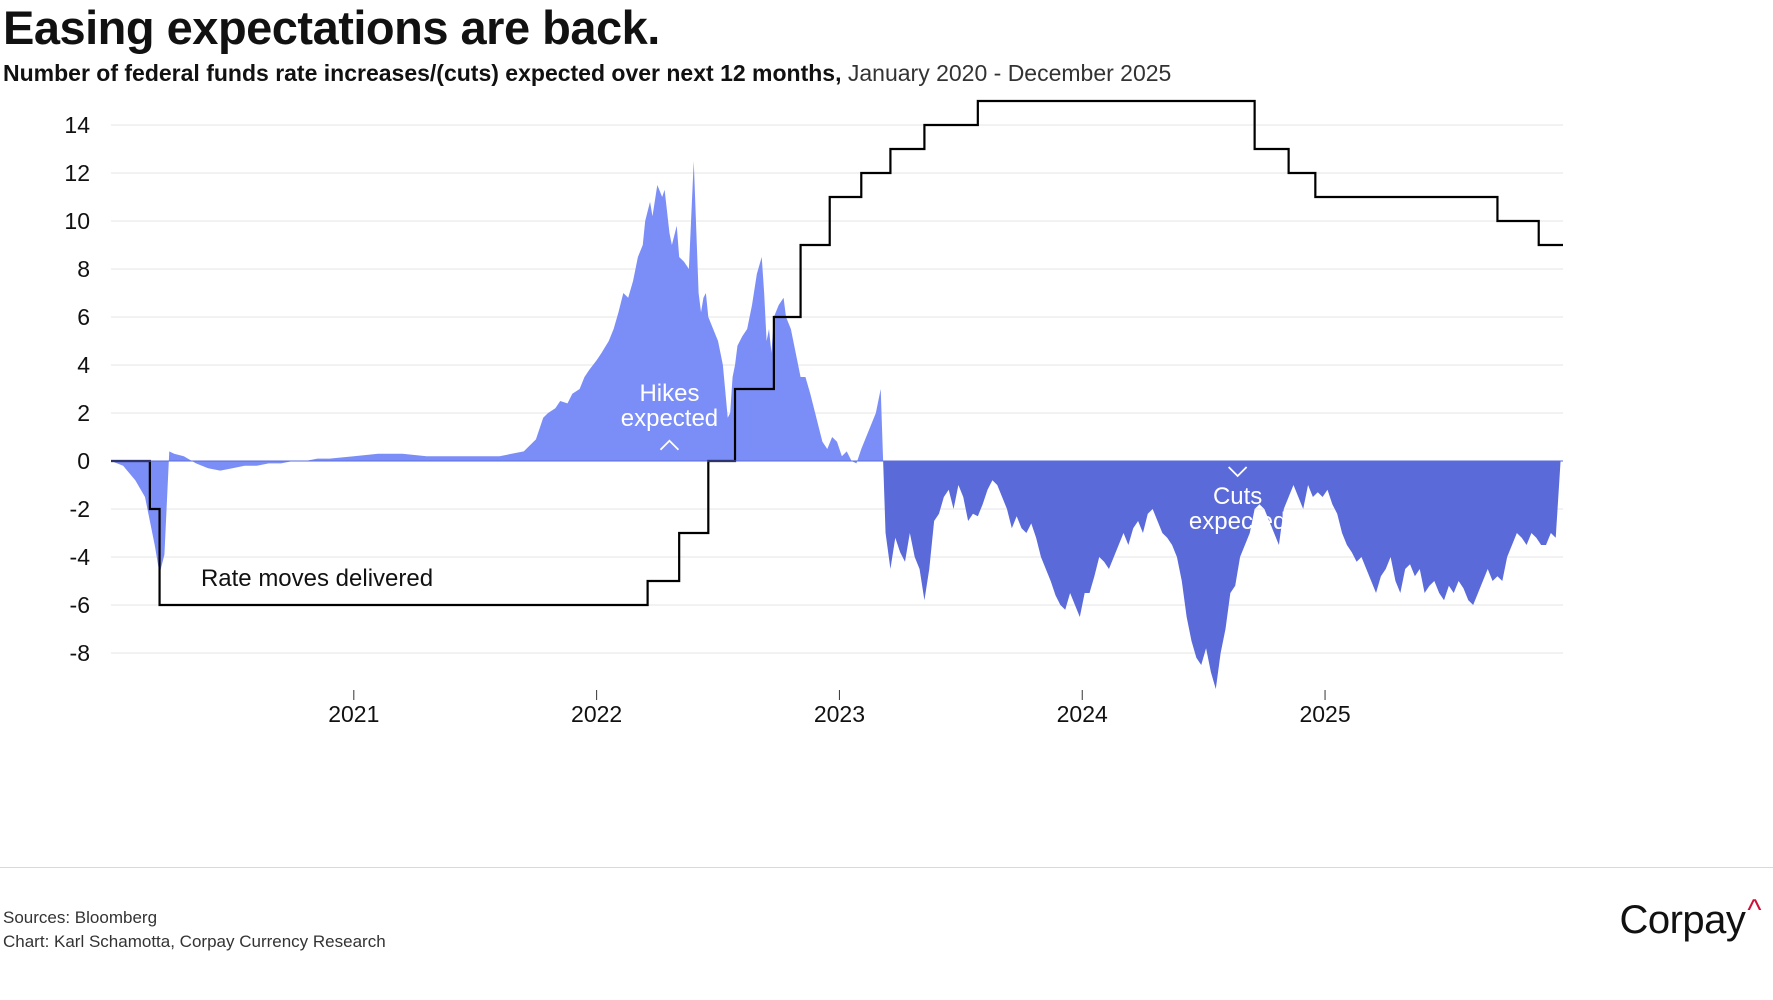 This screenshot has width=1773, height=1000. I want to click on sources-text: Sources: Bloomberg, so click(80, 917).